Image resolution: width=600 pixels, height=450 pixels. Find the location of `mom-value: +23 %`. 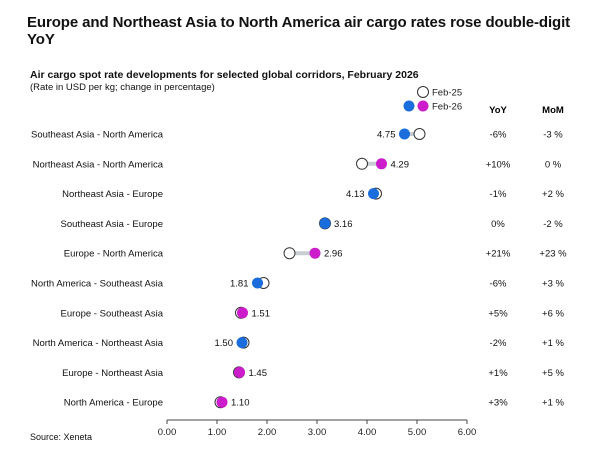

mom-value: +23 % is located at coordinates (553, 254).